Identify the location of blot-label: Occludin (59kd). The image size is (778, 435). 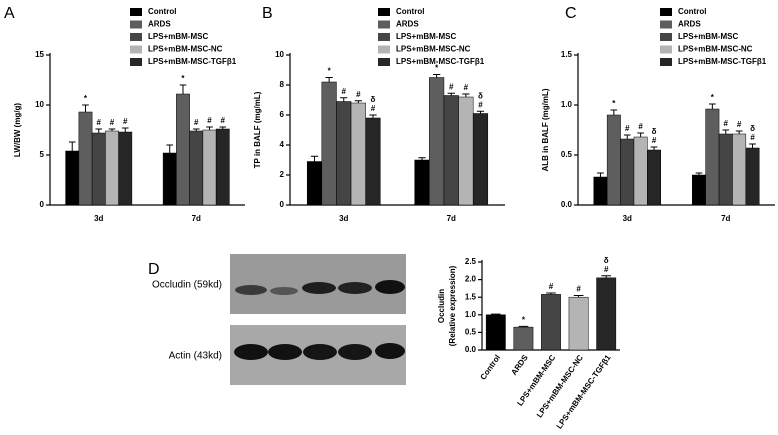
(187, 285).